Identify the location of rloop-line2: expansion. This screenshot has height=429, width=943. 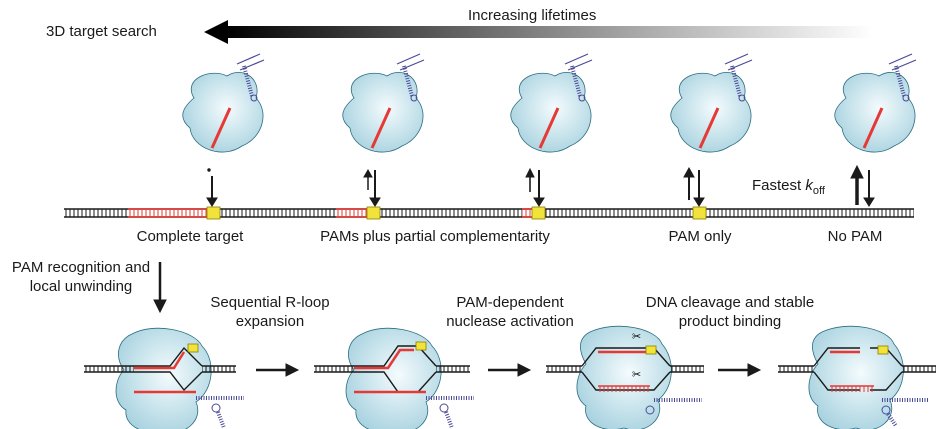
(270, 321).